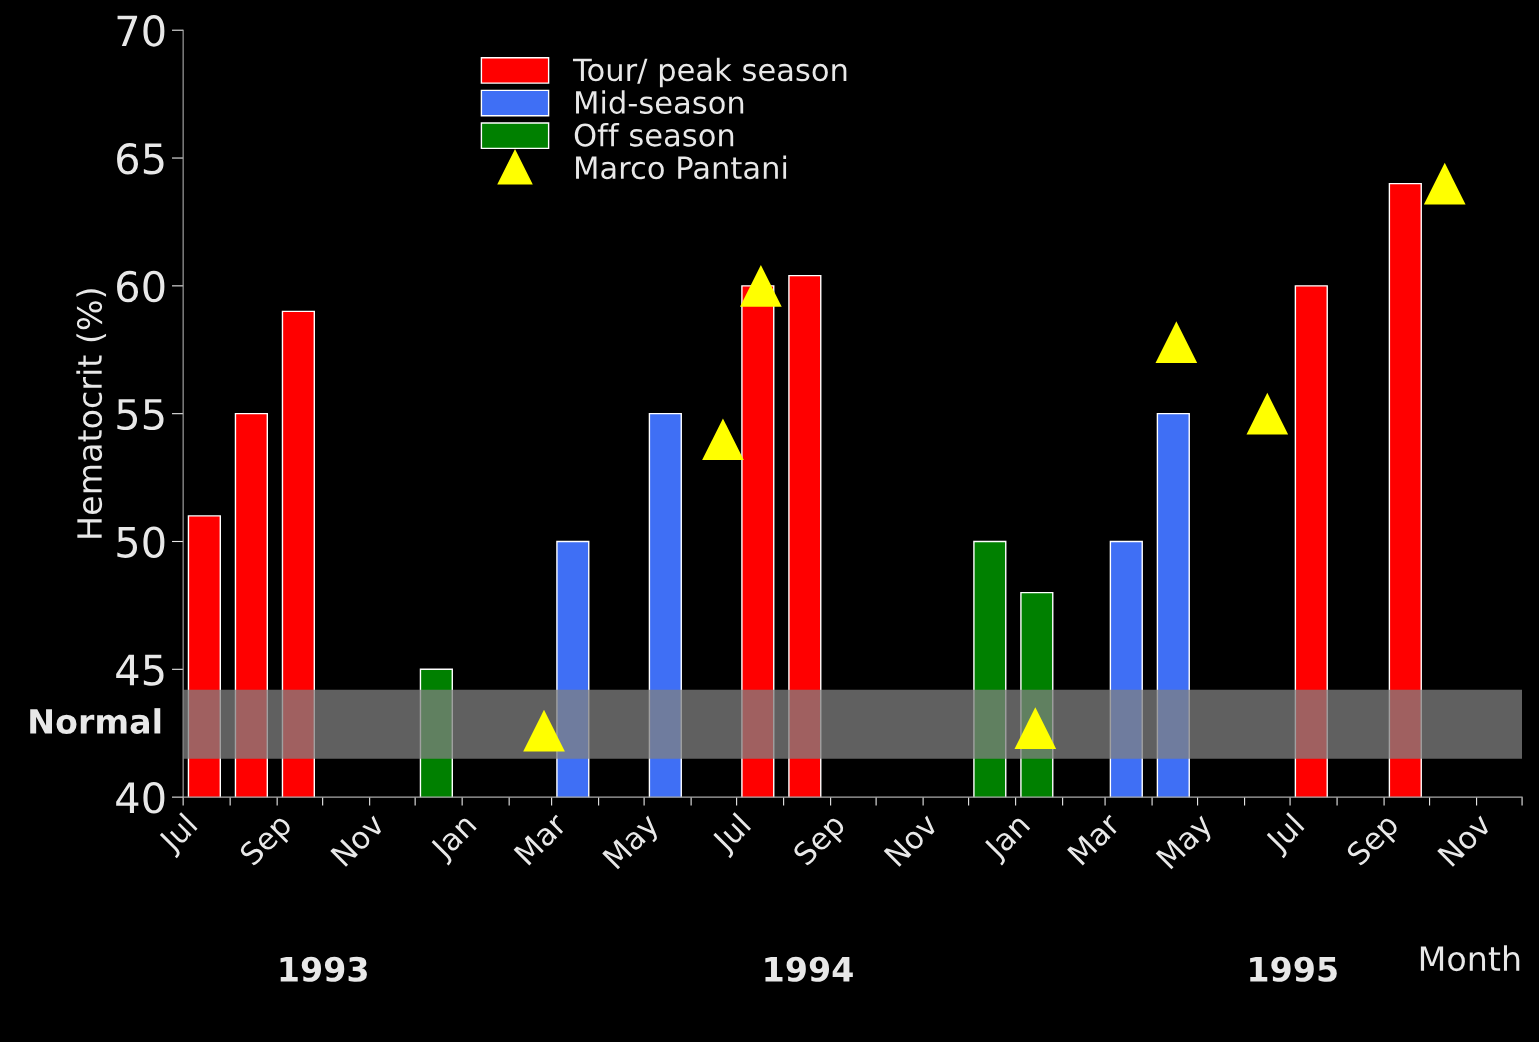 This screenshot has height=1042, width=1539. Describe the element at coordinates (140, 158) in the screenshot. I see `y-tick-label: 65` at that location.